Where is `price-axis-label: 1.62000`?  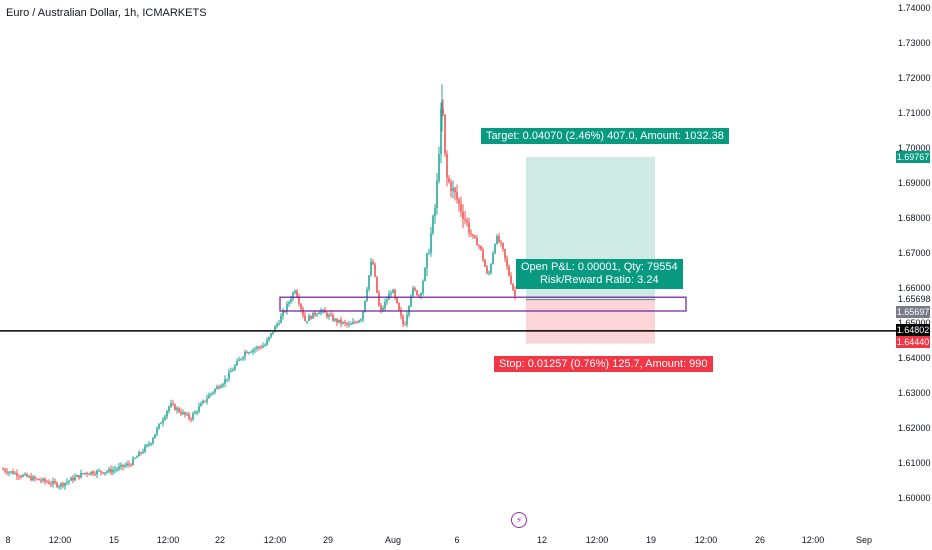
price-axis-label: 1.62000 is located at coordinates (914, 428).